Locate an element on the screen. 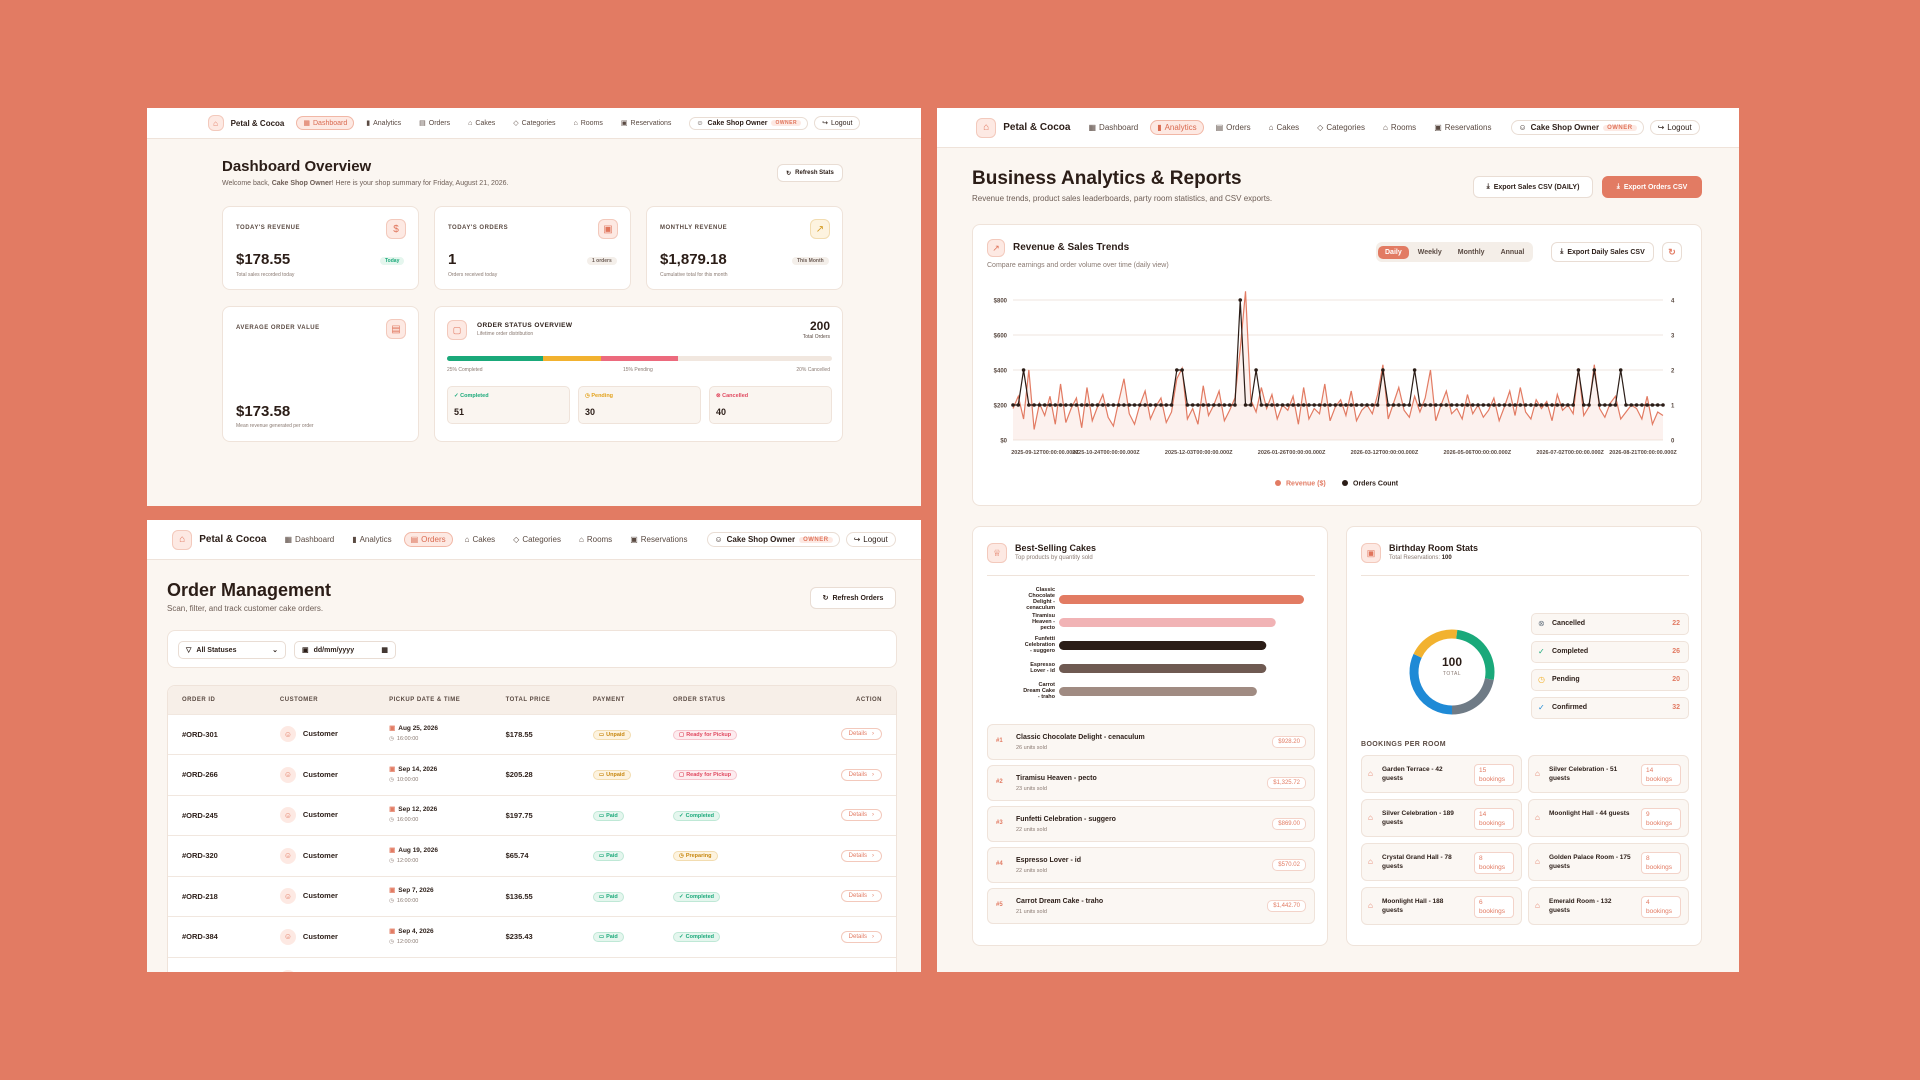  x-tick-label: 2026-05-06T00:00:00.000Z is located at coordinates (1477, 453).